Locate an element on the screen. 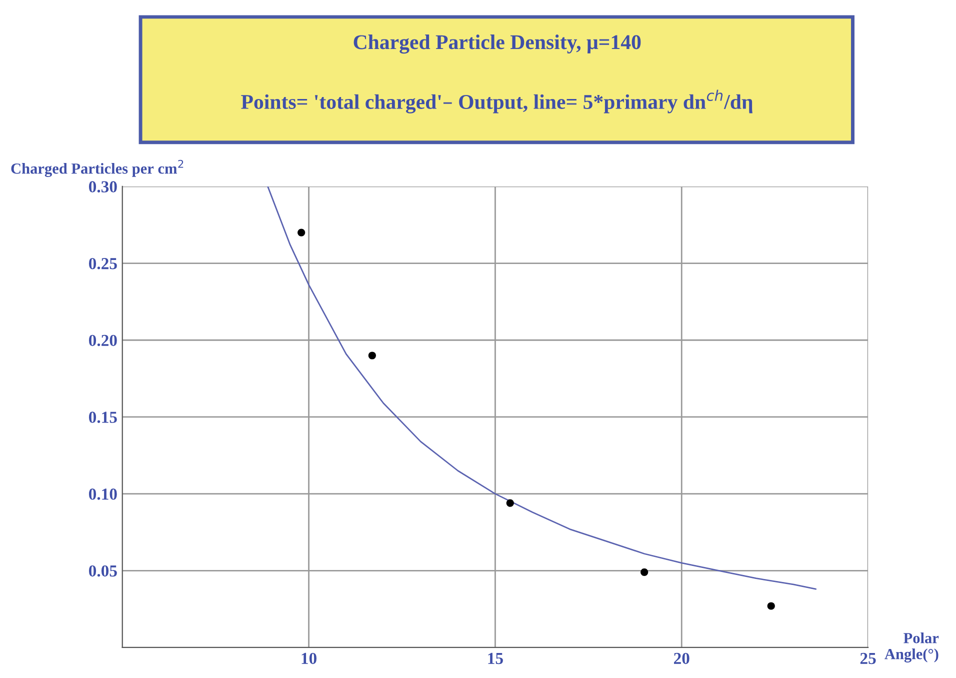 The height and width of the screenshot is (678, 956). x-tick-label: 20 is located at coordinates (682, 658).